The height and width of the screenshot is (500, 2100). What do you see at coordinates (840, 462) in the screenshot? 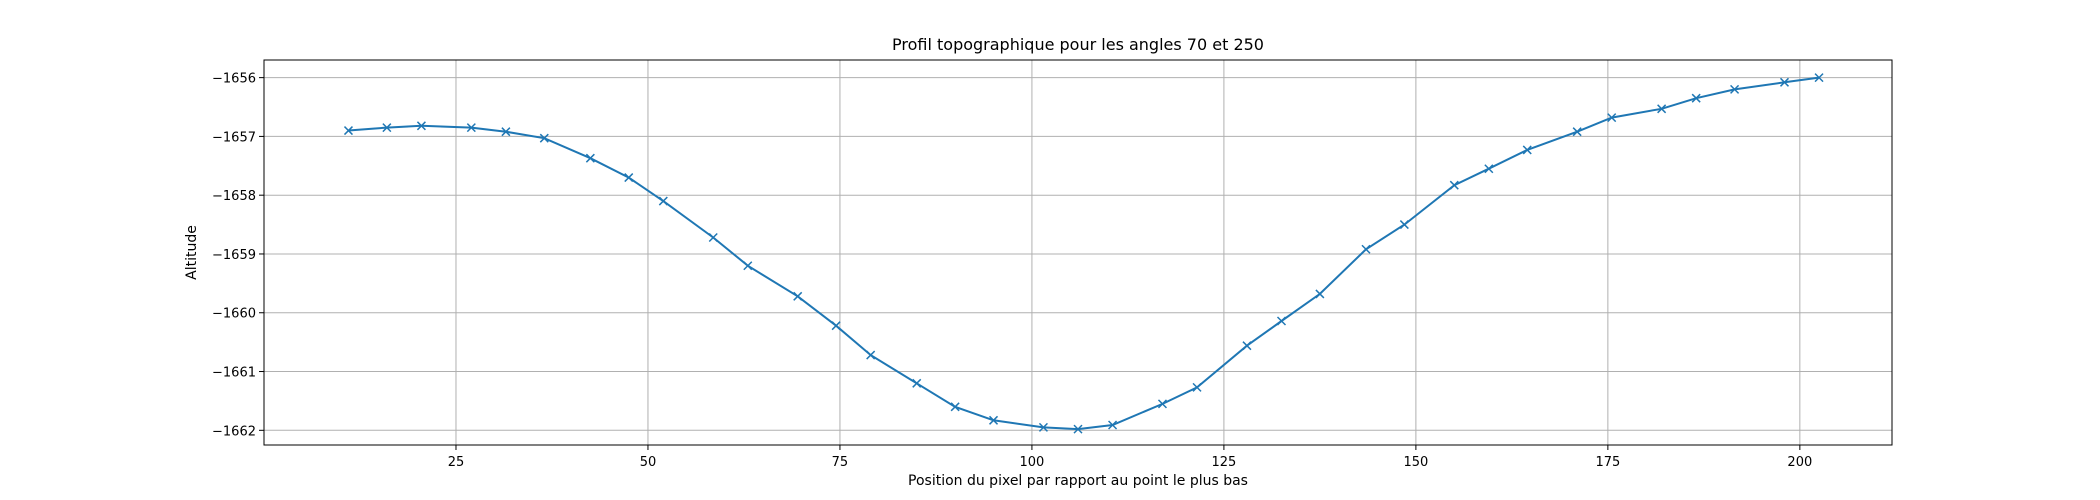
I see `x-tick-label: 75` at bounding box center [840, 462].